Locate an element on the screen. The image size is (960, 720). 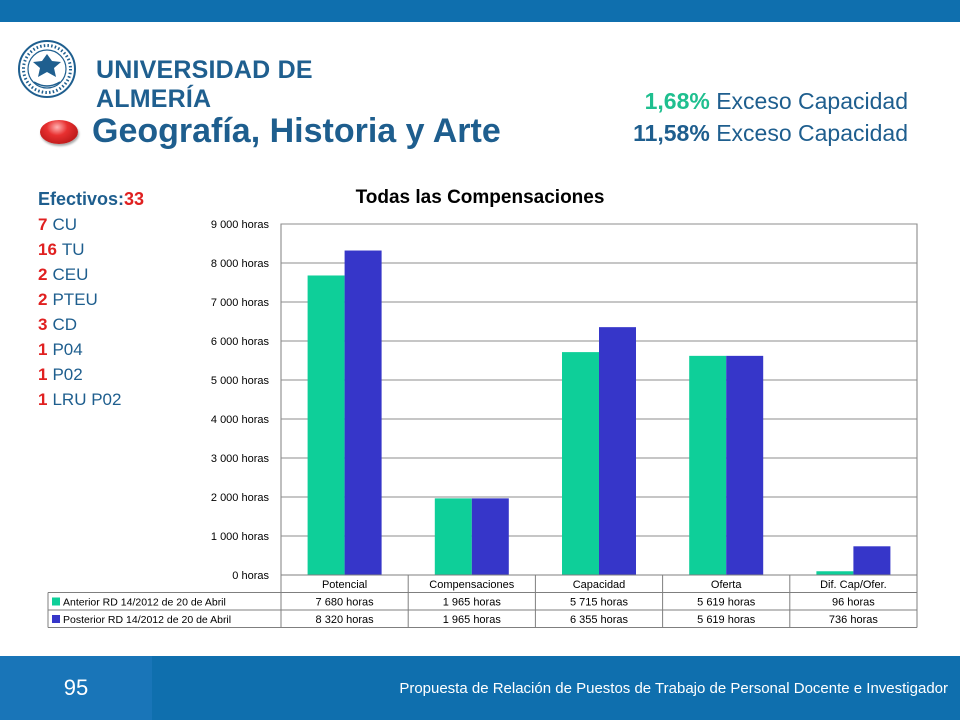
y-tick-label: 7 000 horas is located at coordinates (240, 303).